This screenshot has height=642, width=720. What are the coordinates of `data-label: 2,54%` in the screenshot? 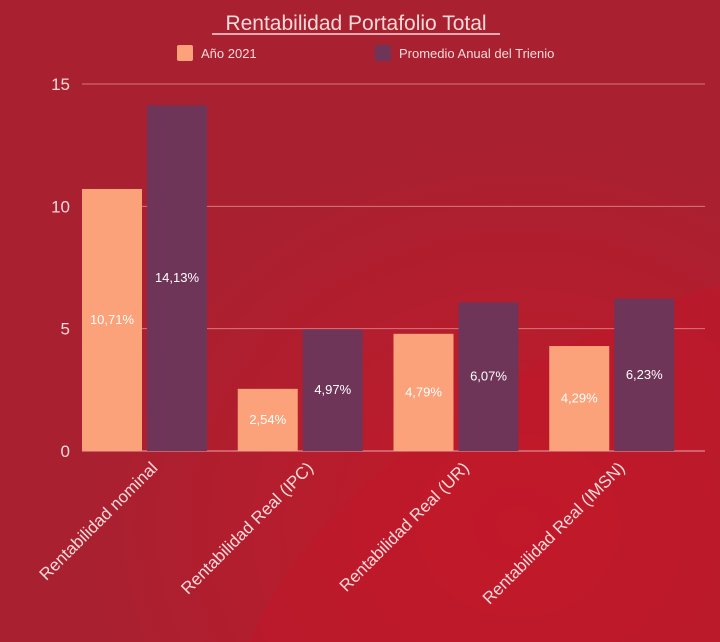 It's located at (267, 419).